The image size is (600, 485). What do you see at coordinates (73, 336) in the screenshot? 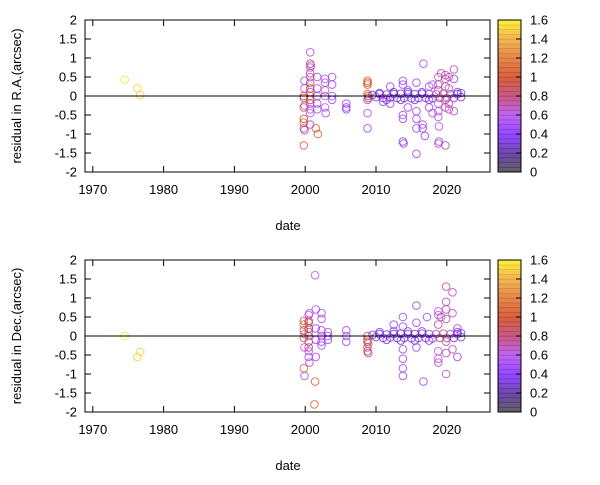
I see `y-tick-label: 0` at bounding box center [73, 336].